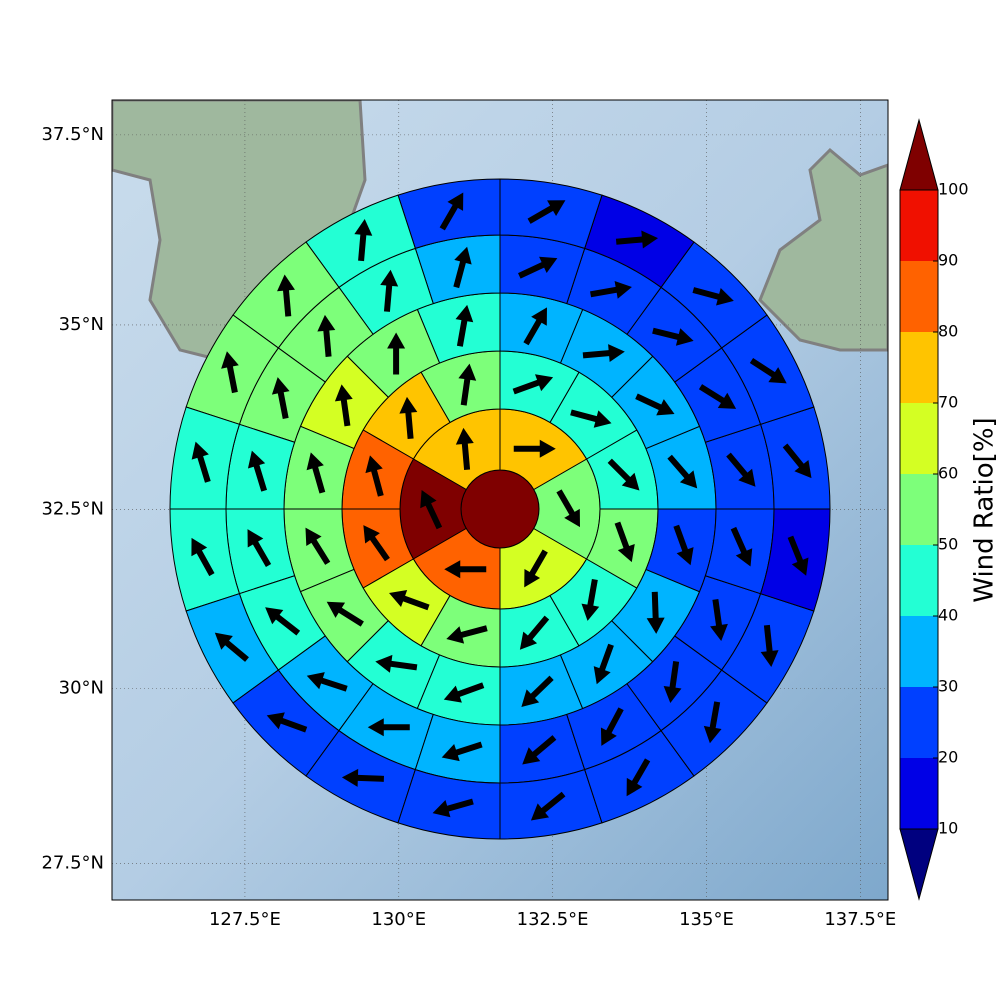 The height and width of the screenshot is (1004, 1000). Describe the element at coordinates (72, 508) in the screenshot. I see `y-tick-label: 32.5°N` at that location.